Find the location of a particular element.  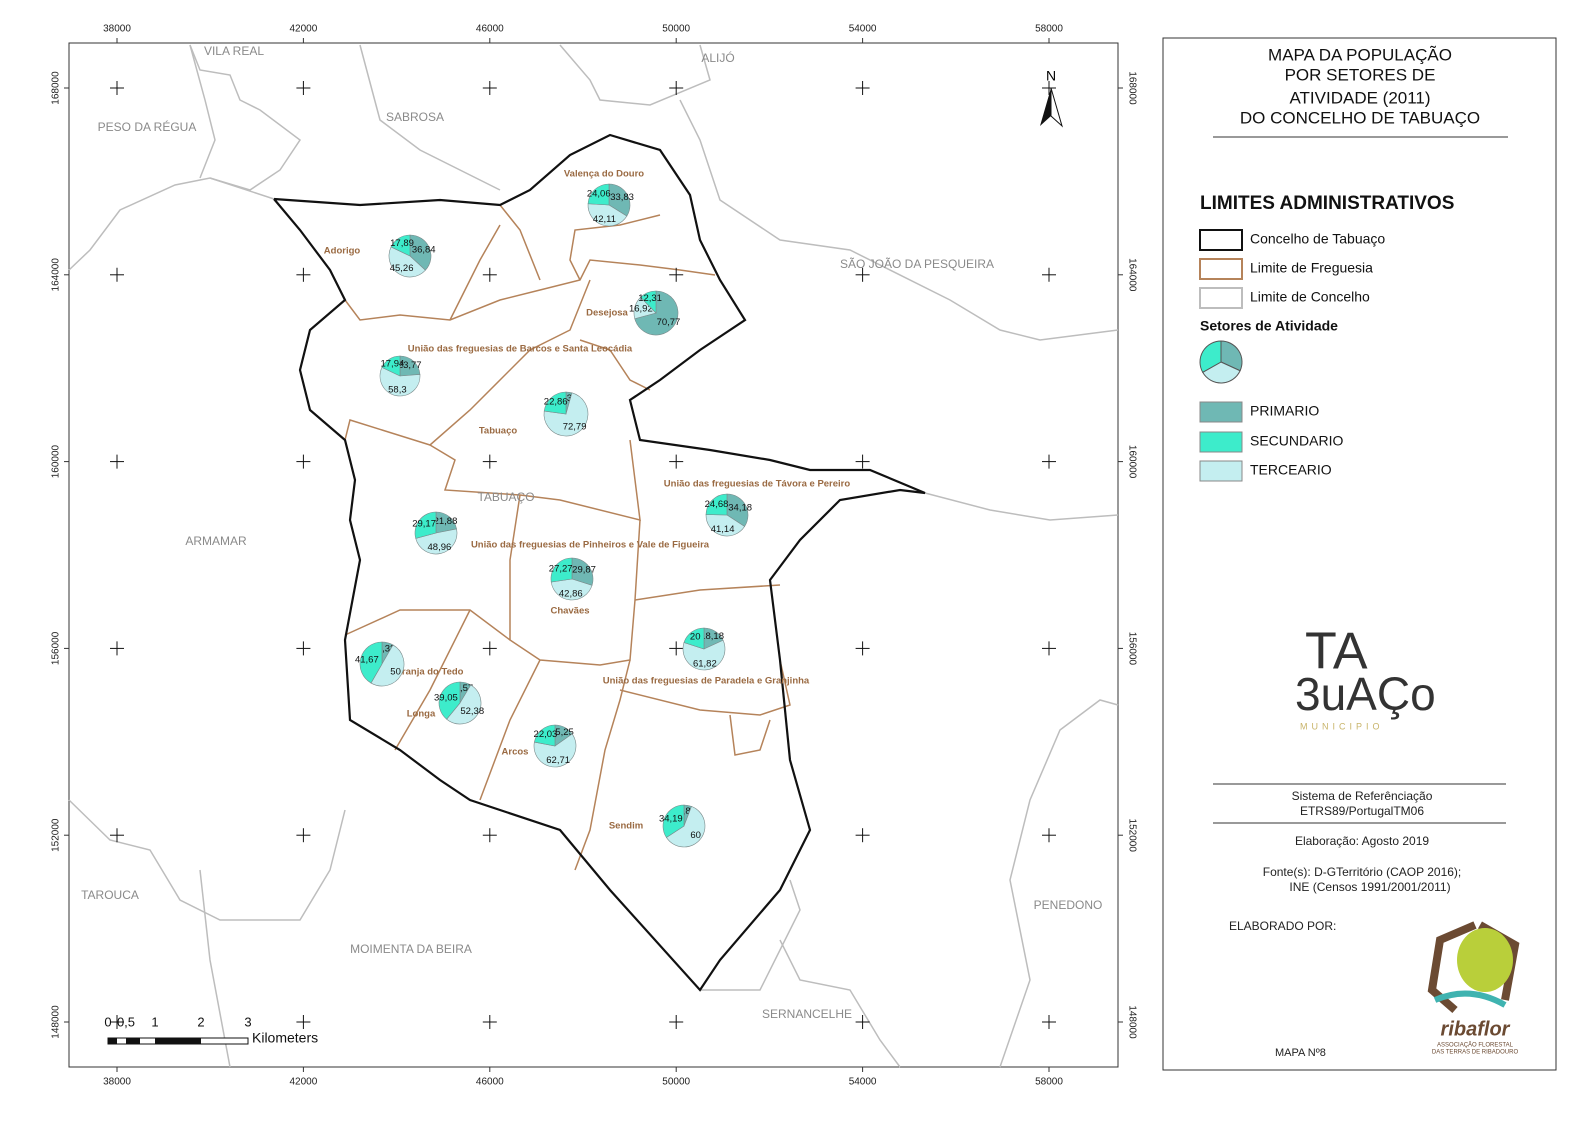

x-tick-label: 46000 is located at coordinates (490, 29).